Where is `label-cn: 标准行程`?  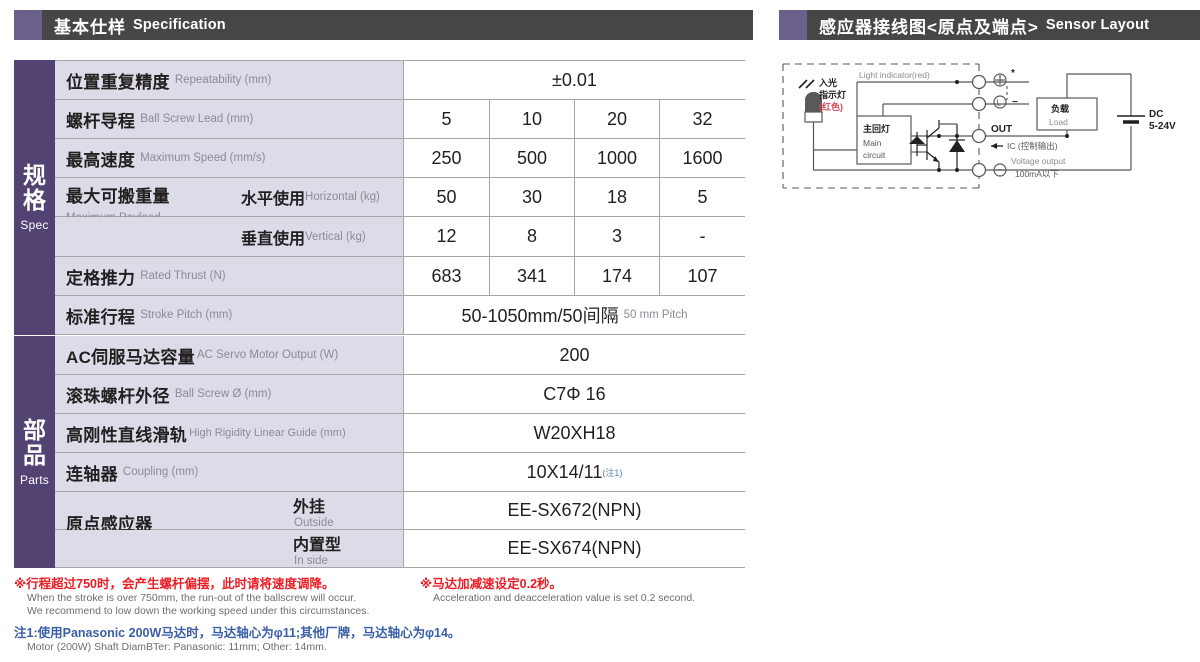
label-cn: 标准行程 is located at coordinates (101, 317).